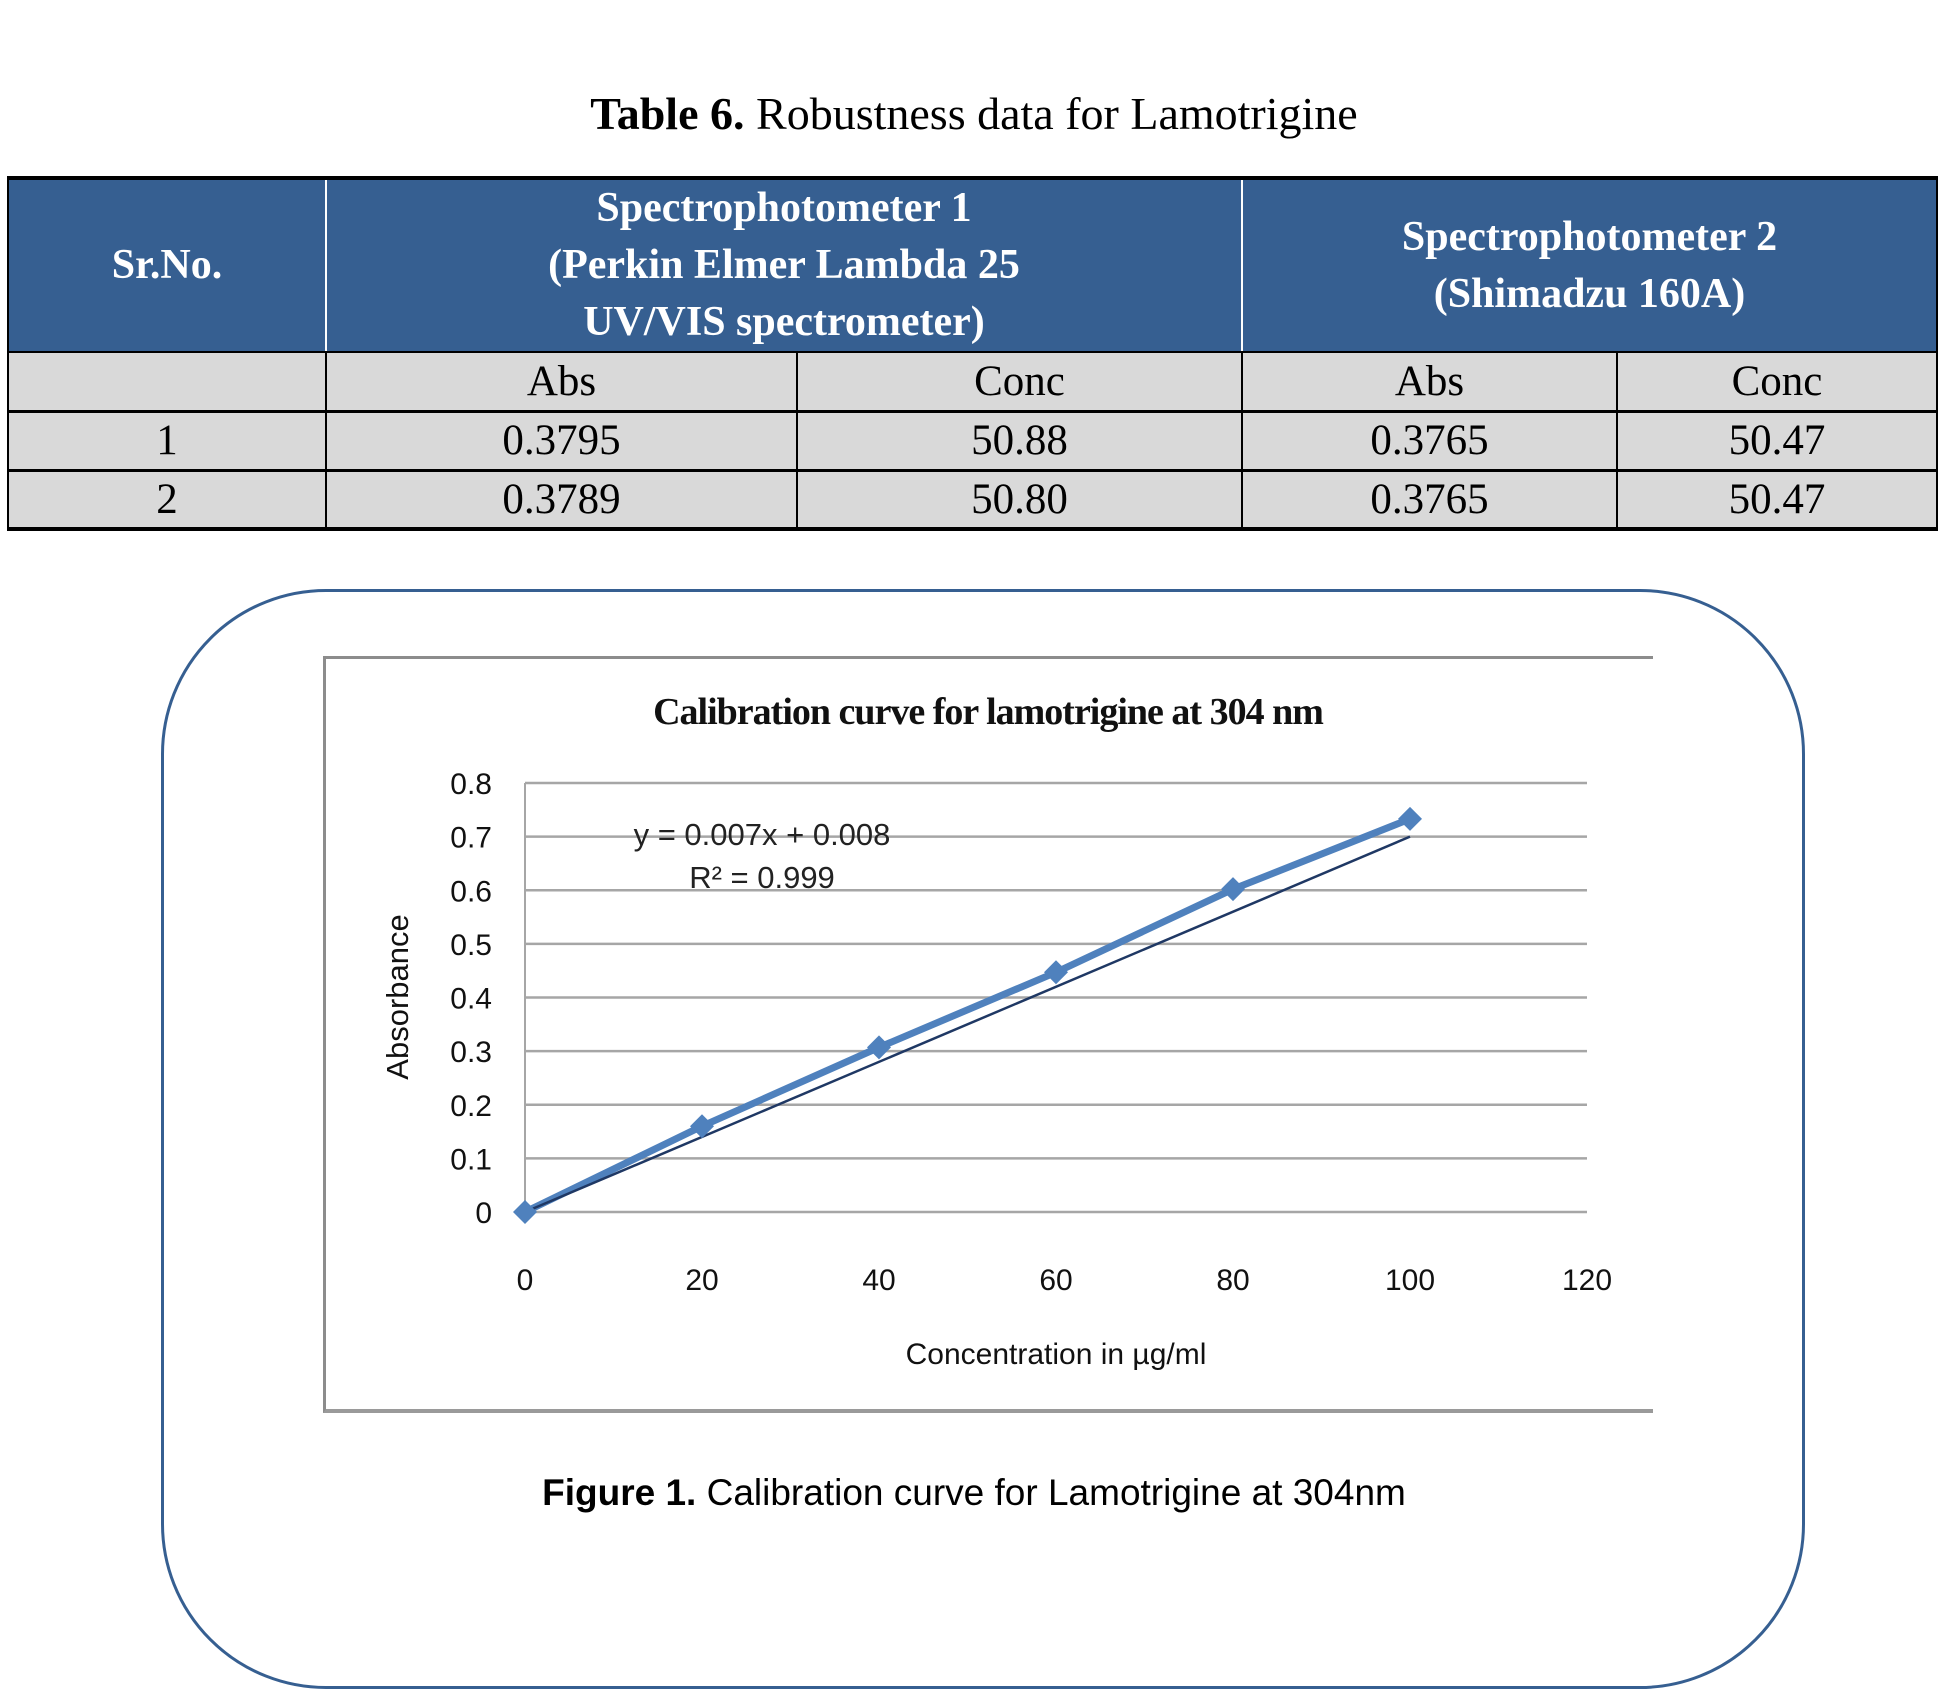 This screenshot has height=1689, width=1948. Describe the element at coordinates (471, 1052) in the screenshot. I see `y-tick-label: 0.3` at that location.